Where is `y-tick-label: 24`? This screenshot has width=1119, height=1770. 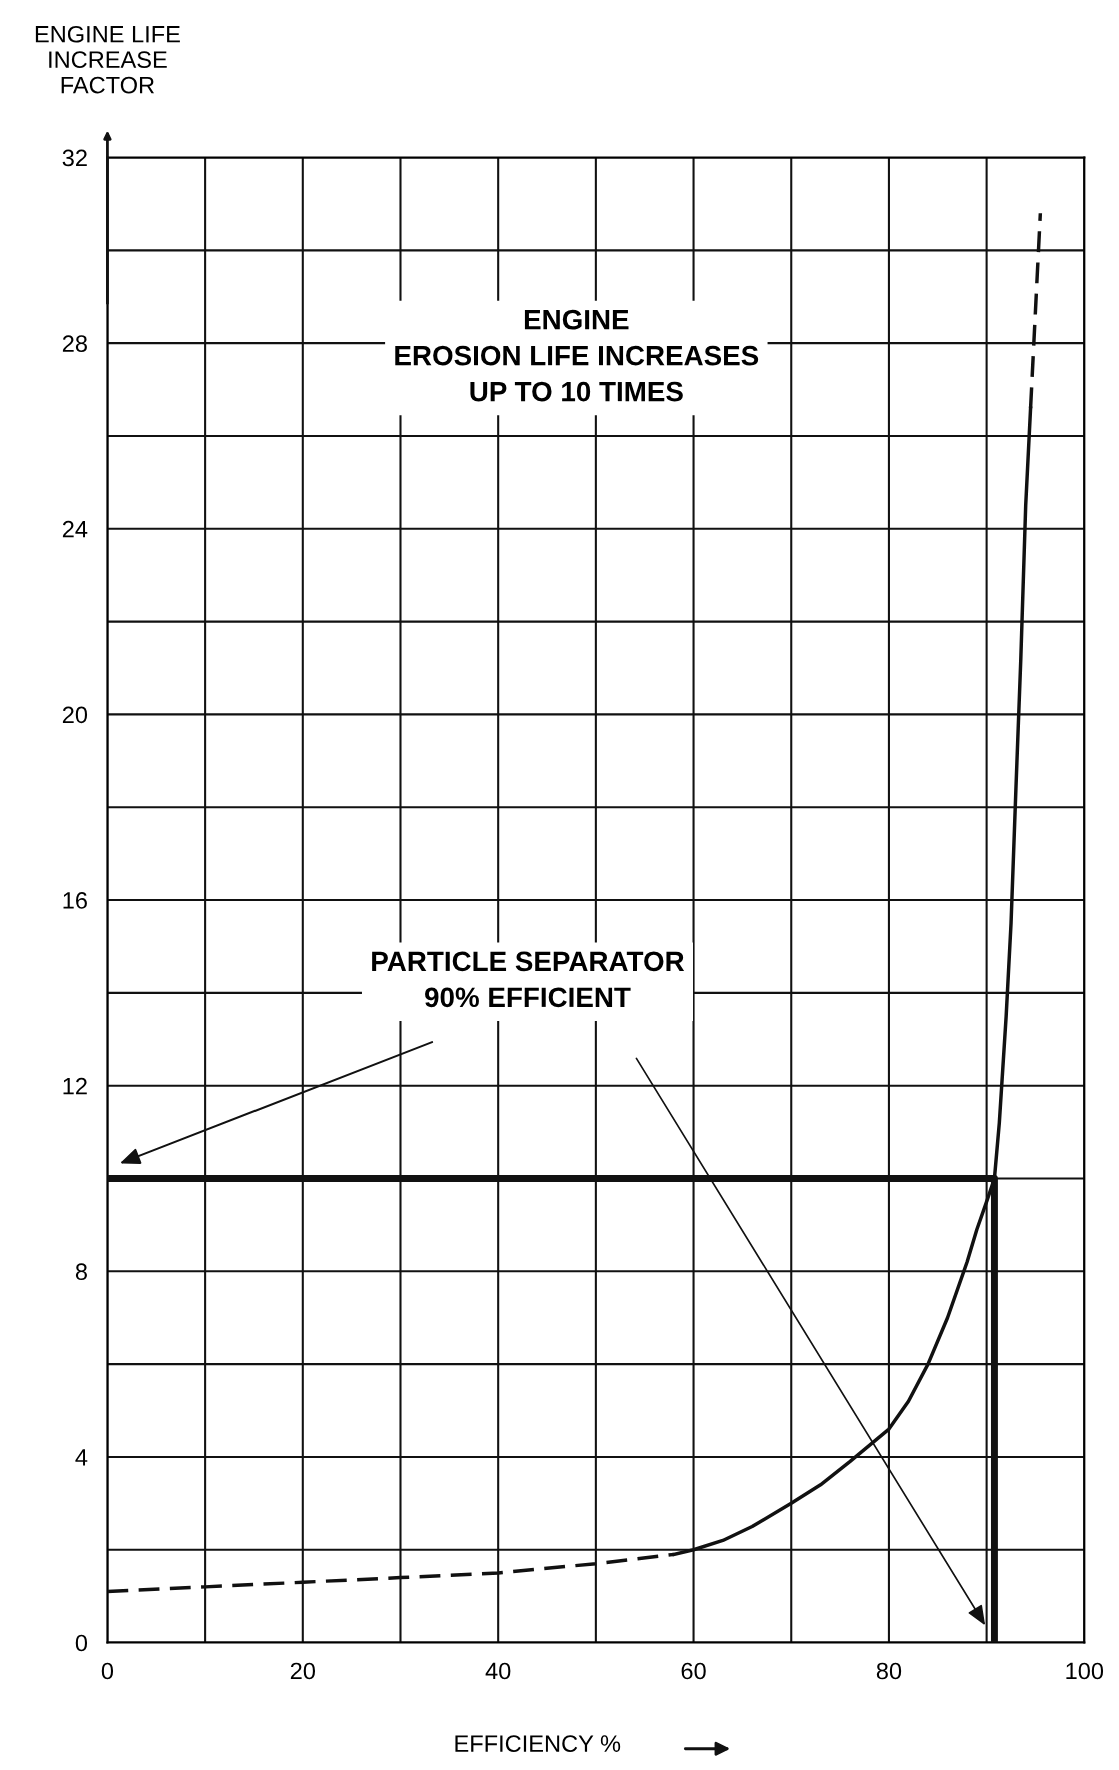
y-tick-label: 24 is located at coordinates (75, 529).